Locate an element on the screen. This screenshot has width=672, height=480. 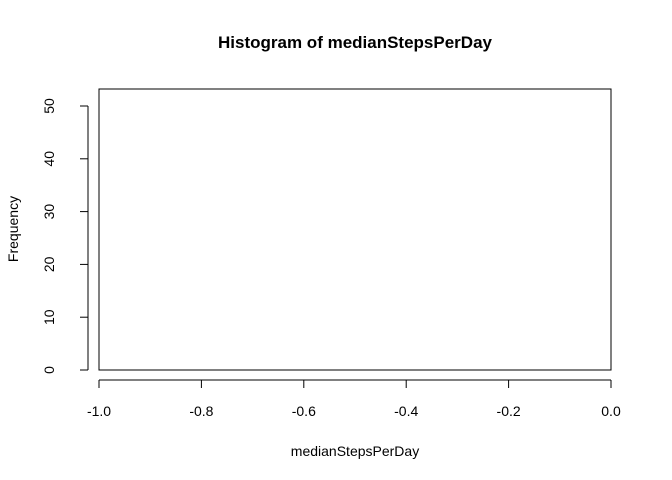
y-tick-label: 10 is located at coordinates (49, 317).